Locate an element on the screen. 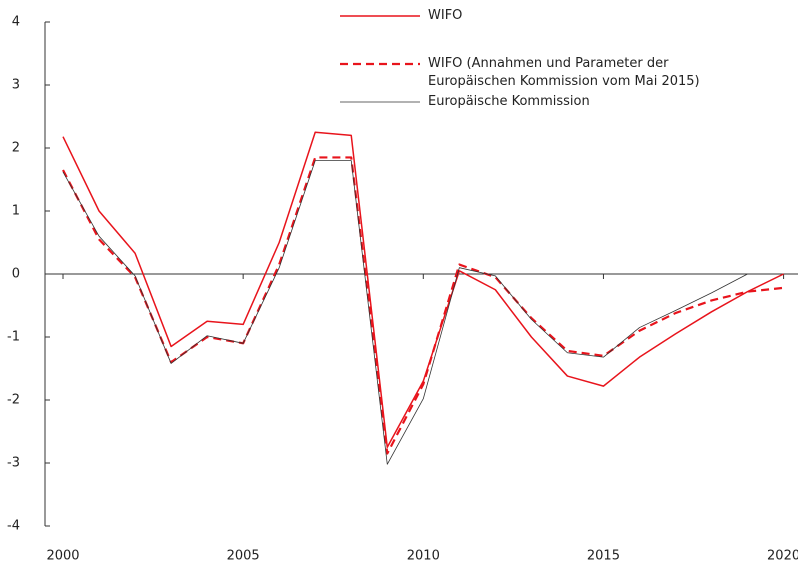  y-tick-label: 2 is located at coordinates (16, 148).